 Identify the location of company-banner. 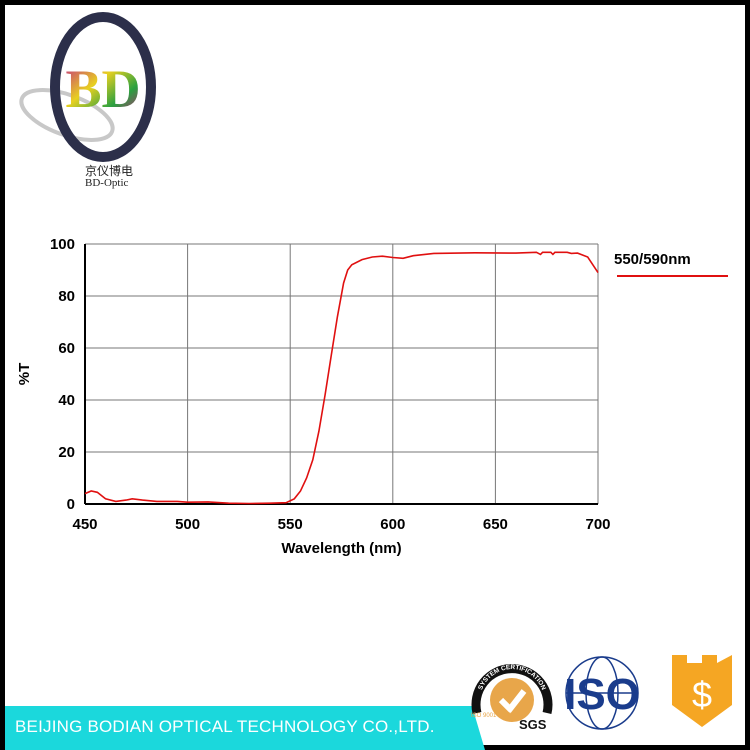
(245, 728).